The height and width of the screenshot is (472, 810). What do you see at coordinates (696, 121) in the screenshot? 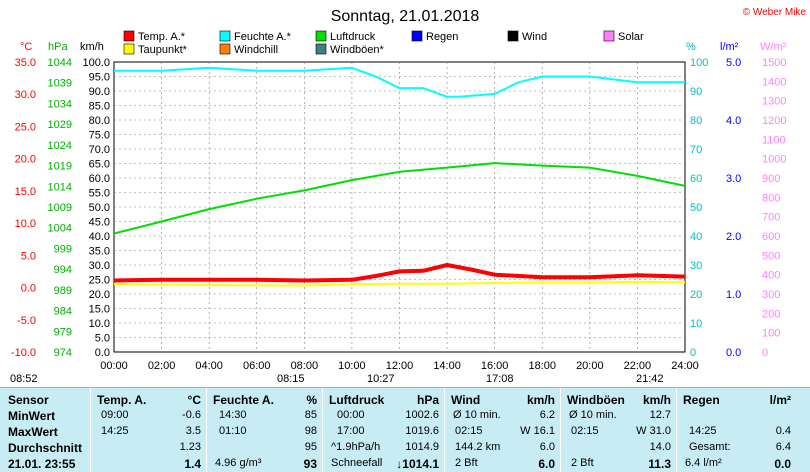
I see `tick-label-humidity: 80` at bounding box center [696, 121].